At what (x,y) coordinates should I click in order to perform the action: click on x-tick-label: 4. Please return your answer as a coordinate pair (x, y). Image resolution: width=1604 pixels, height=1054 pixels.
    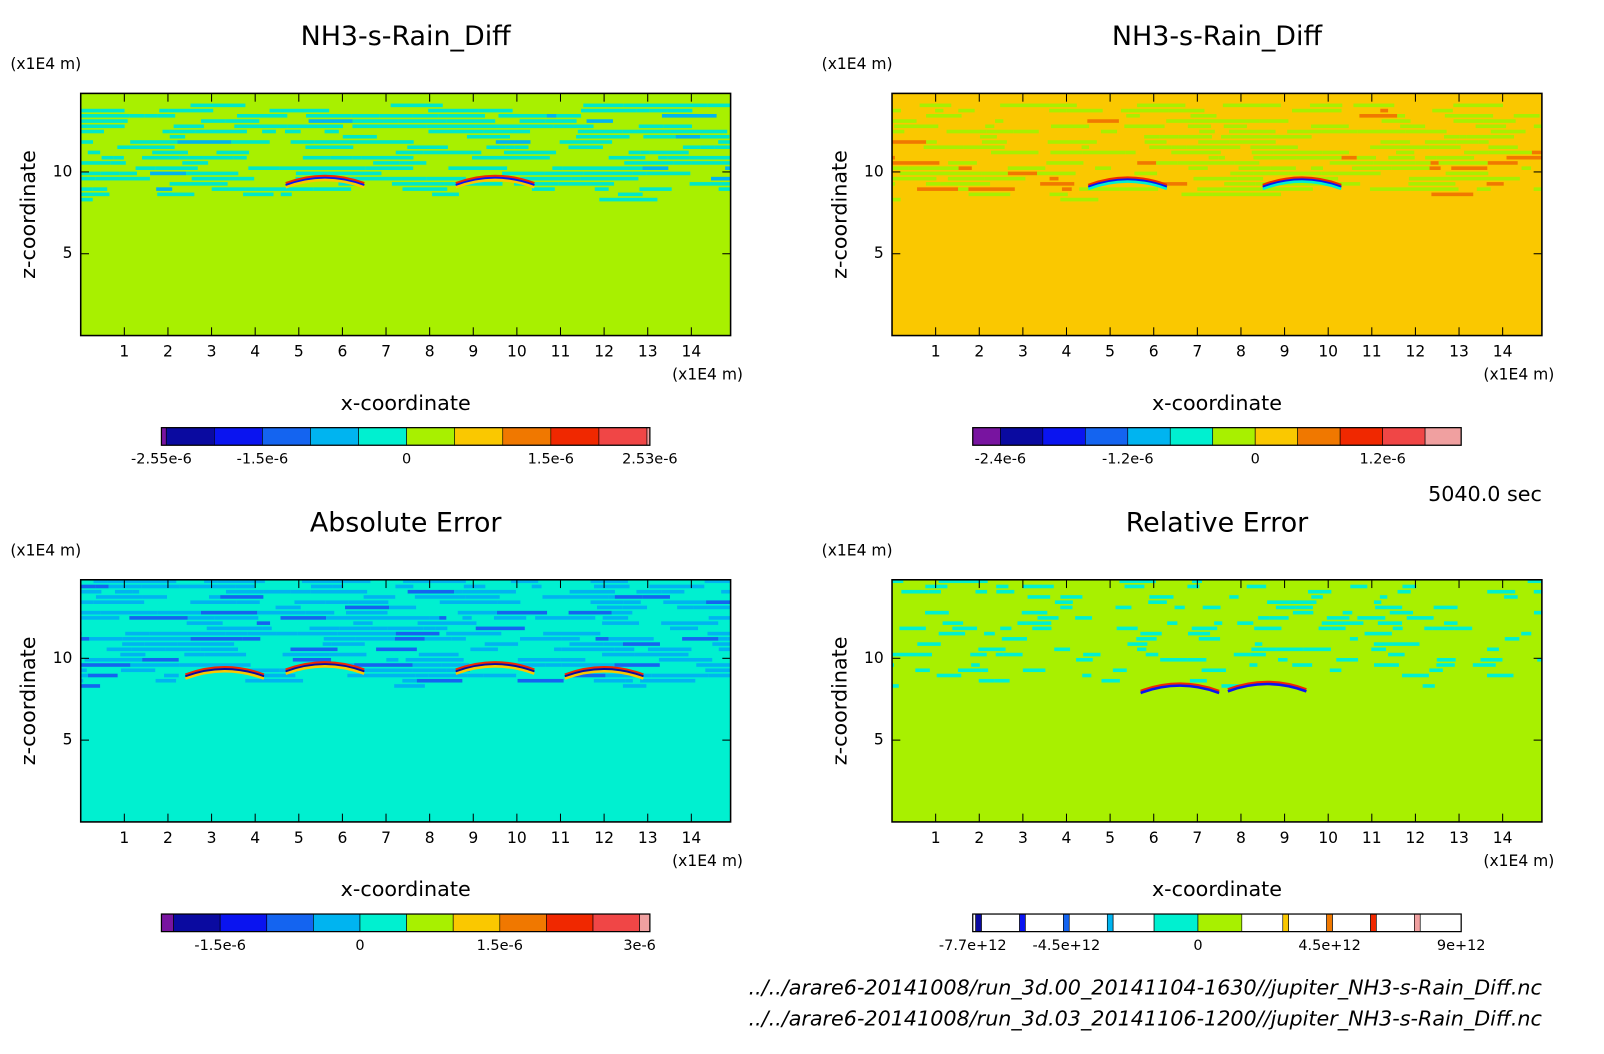
    Looking at the image, I should click on (1067, 838).